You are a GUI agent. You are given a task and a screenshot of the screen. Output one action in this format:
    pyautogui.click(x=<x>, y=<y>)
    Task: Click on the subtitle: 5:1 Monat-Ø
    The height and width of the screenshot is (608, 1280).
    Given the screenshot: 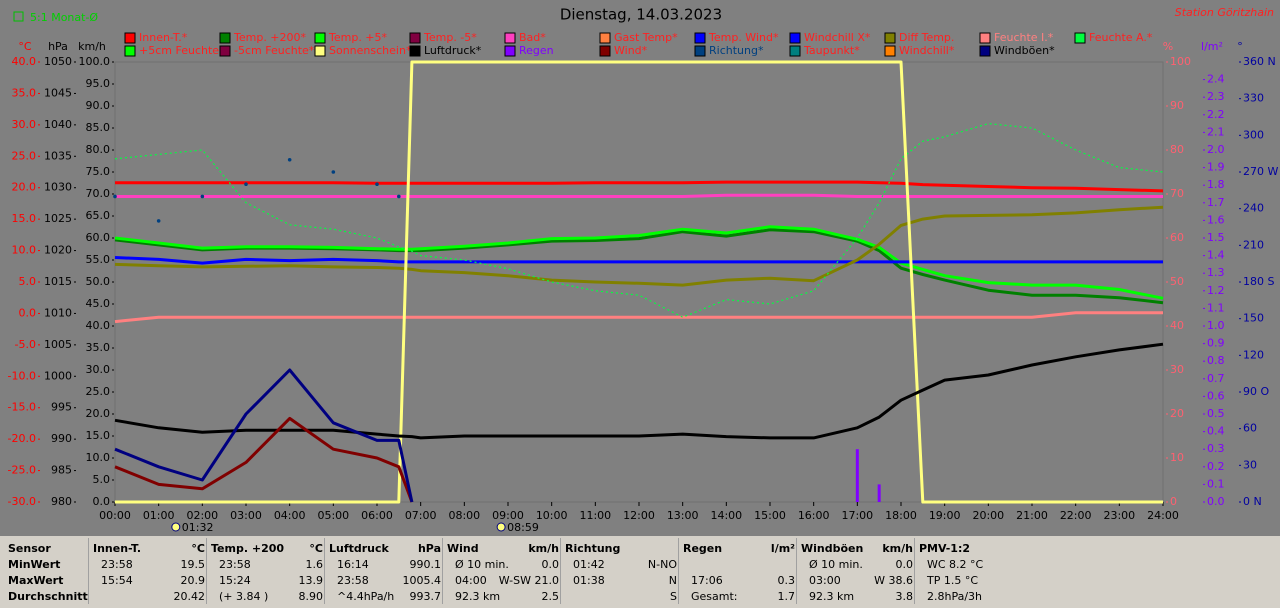 What is the action you would take?
    pyautogui.click(x=64, y=17)
    